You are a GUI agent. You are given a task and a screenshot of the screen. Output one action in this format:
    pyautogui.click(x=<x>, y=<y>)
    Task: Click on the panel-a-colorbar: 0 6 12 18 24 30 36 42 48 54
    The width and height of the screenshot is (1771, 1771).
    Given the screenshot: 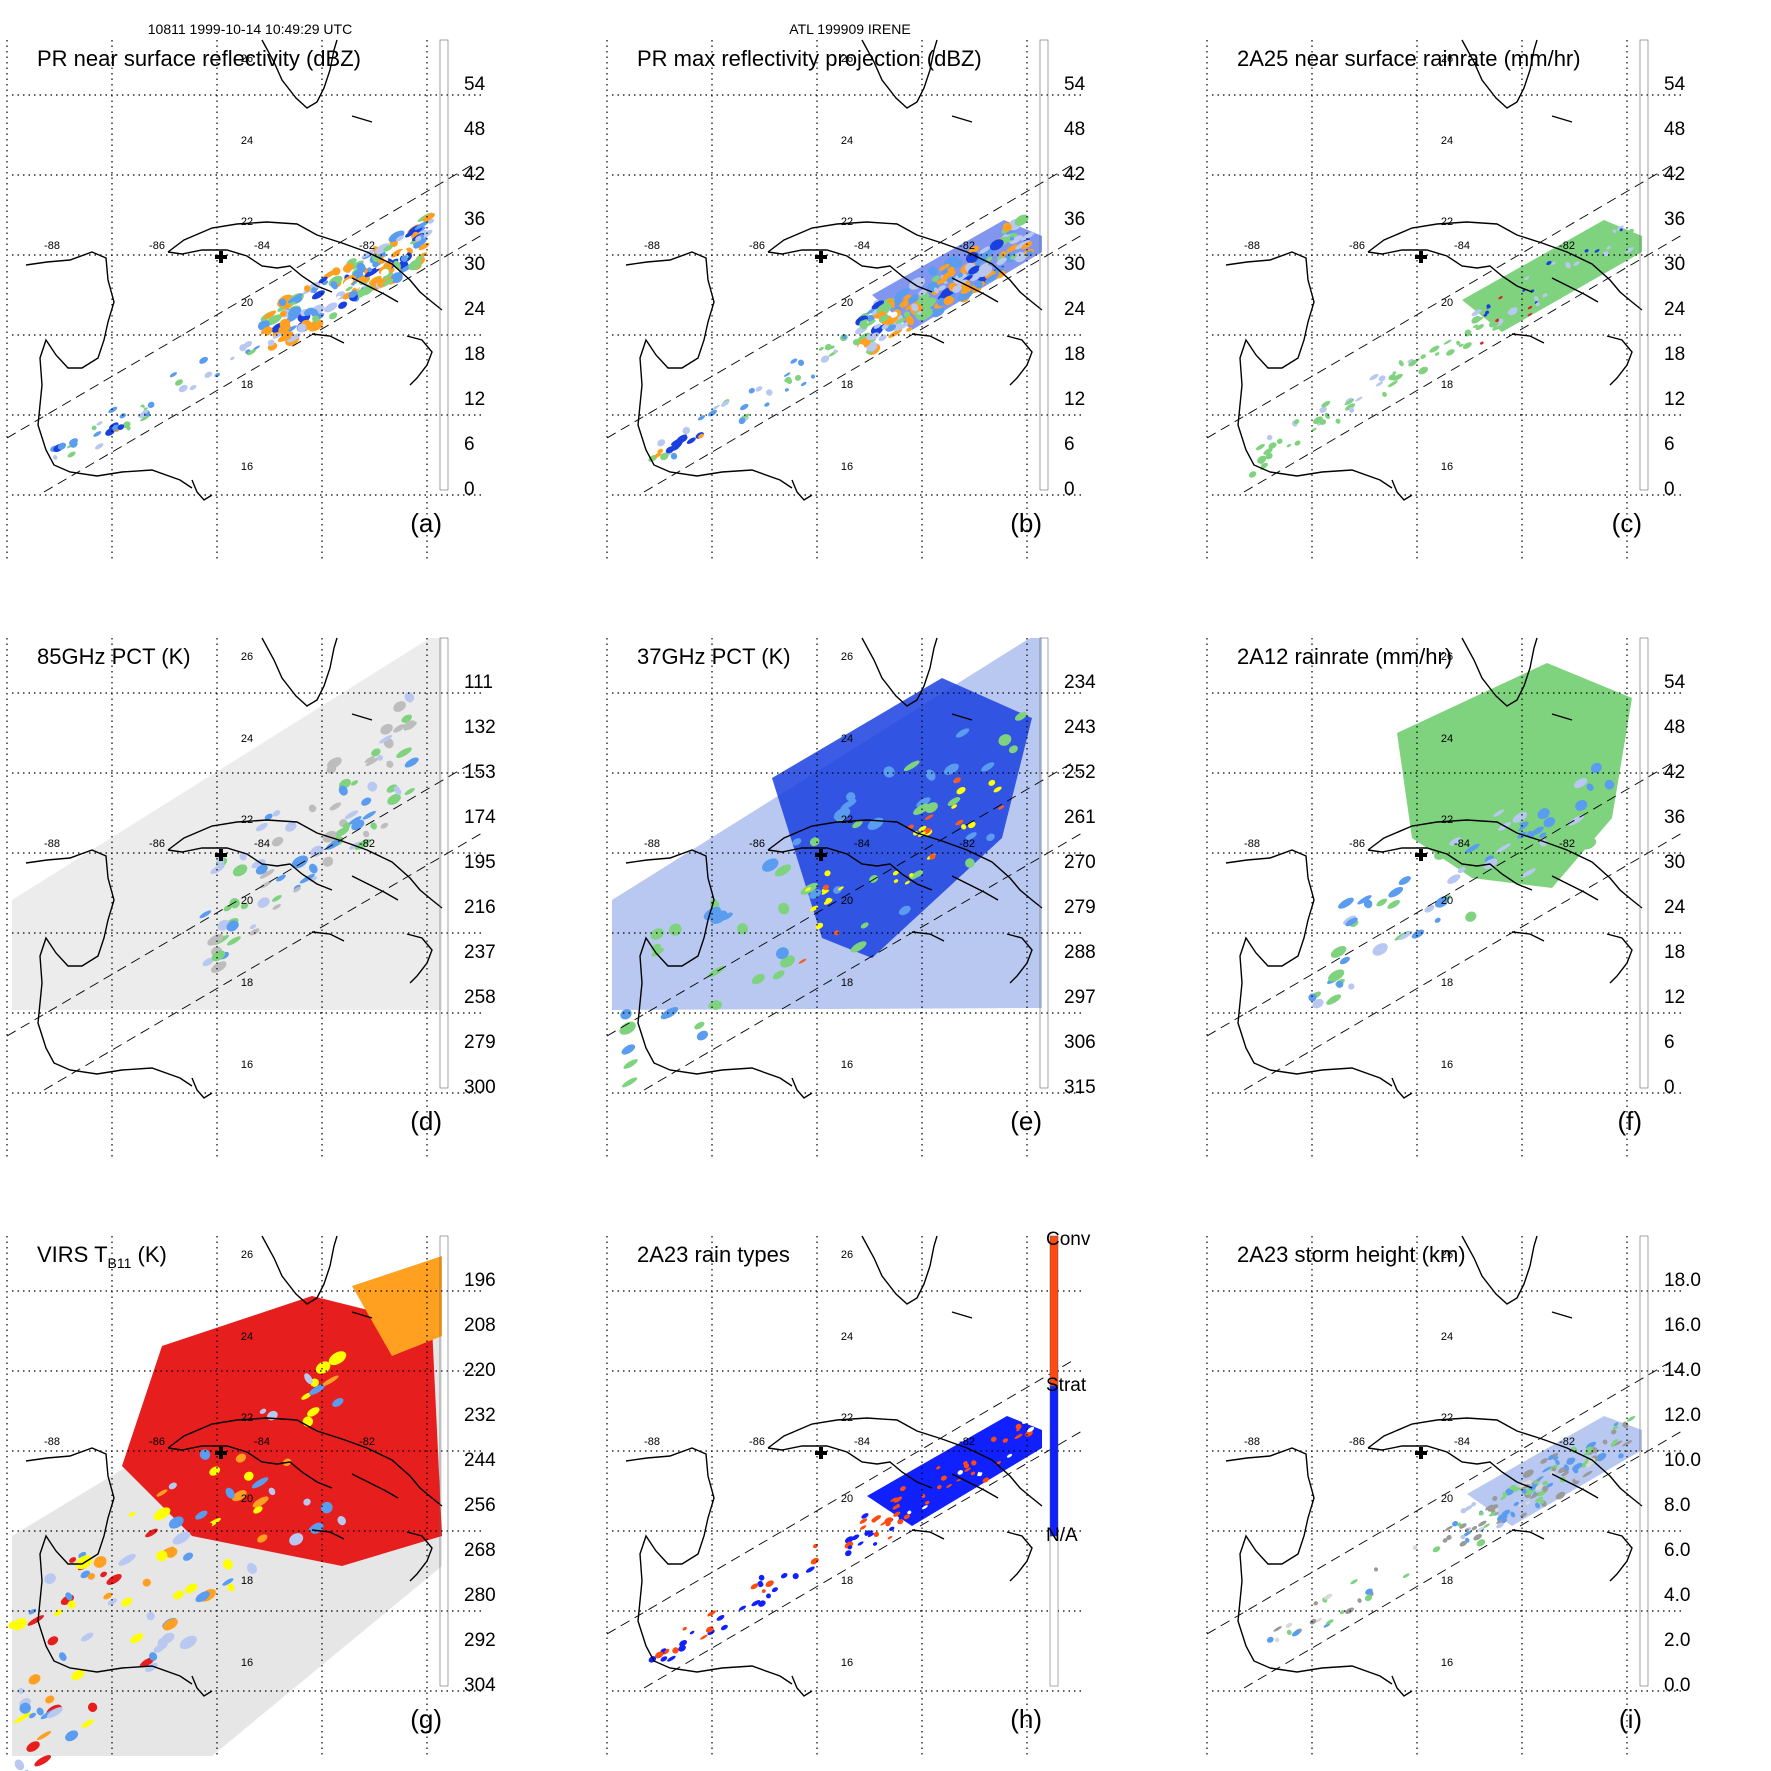 What is the action you would take?
    pyautogui.click(x=462, y=269)
    